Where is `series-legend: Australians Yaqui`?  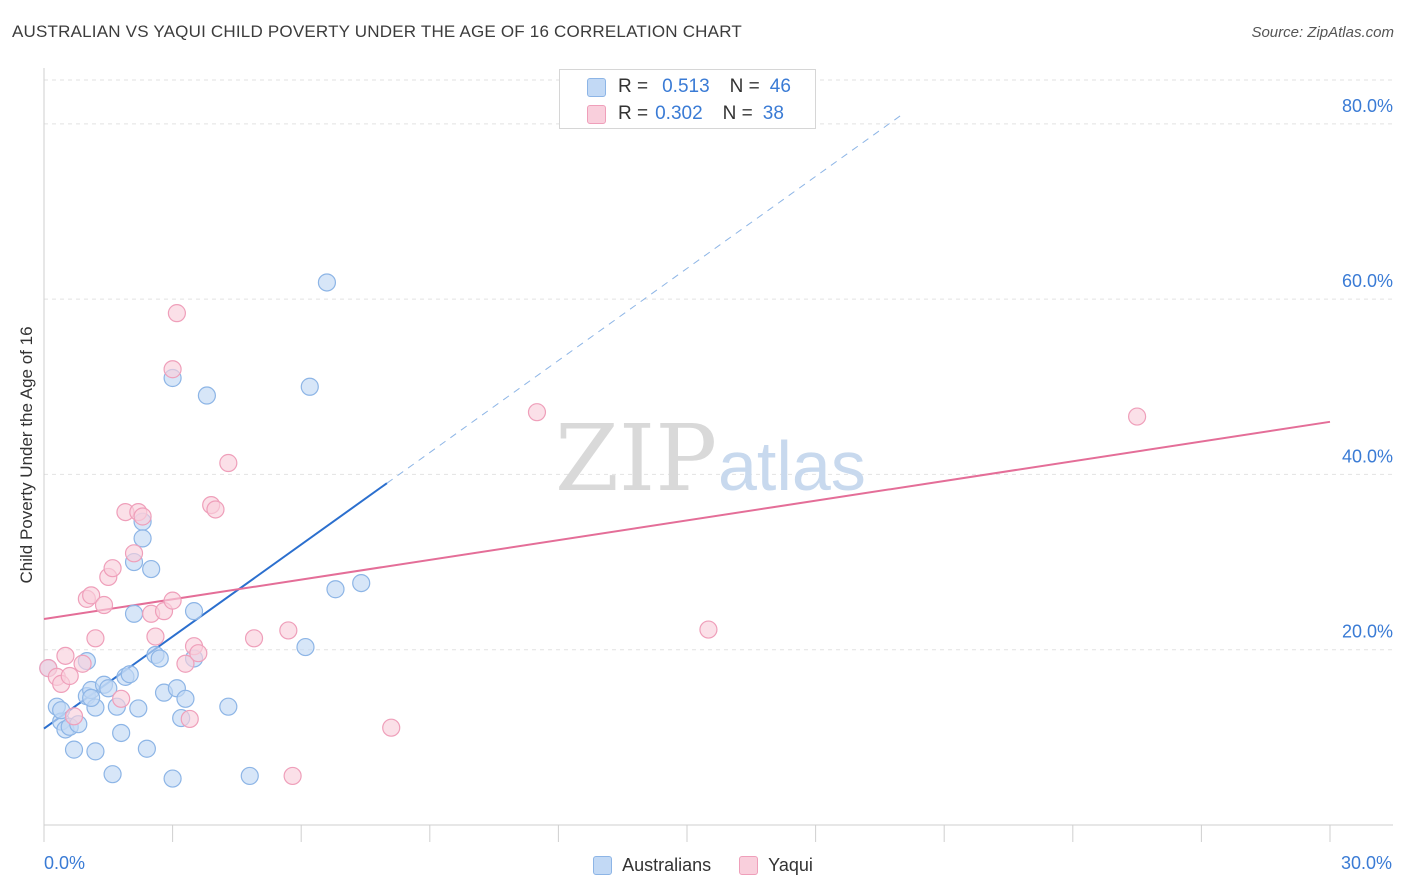
series-legend: Australians Yaqui is located at coordinates (703, 865).